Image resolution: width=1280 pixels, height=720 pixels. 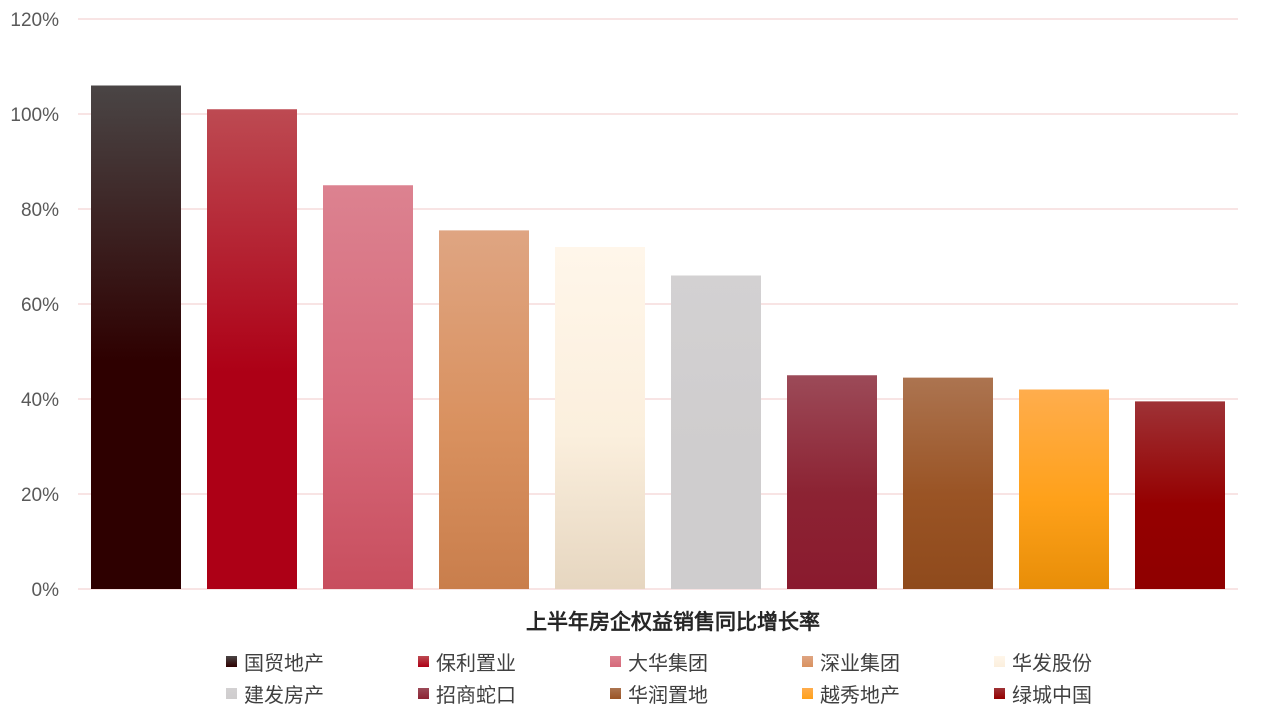 I want to click on legend-label: 建发房产, so click(x=284, y=694).